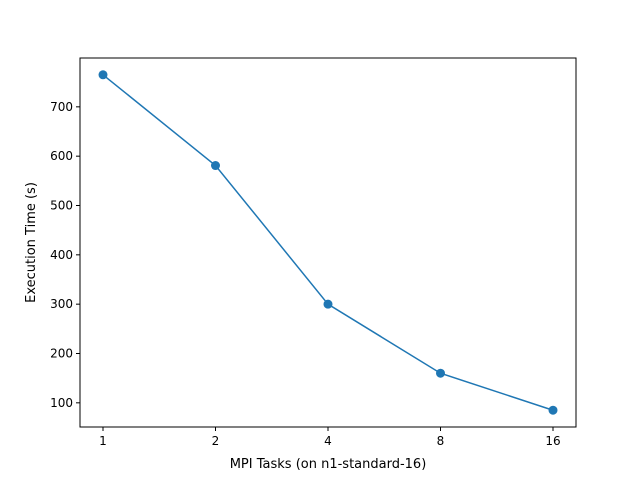 This screenshot has width=640, height=480. What do you see at coordinates (328, 441) in the screenshot?
I see `x-tick-label: 4` at bounding box center [328, 441].